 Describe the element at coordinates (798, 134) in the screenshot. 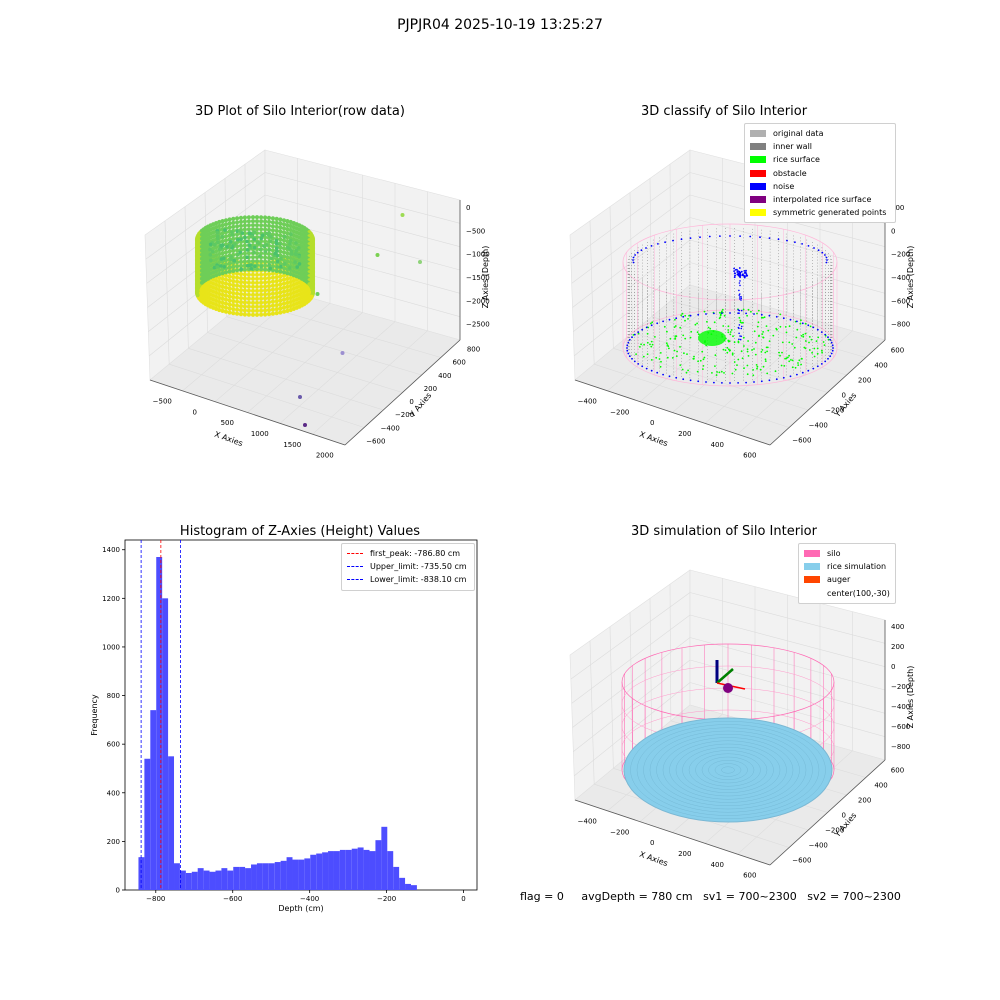

I see `legend-label: original data` at that location.